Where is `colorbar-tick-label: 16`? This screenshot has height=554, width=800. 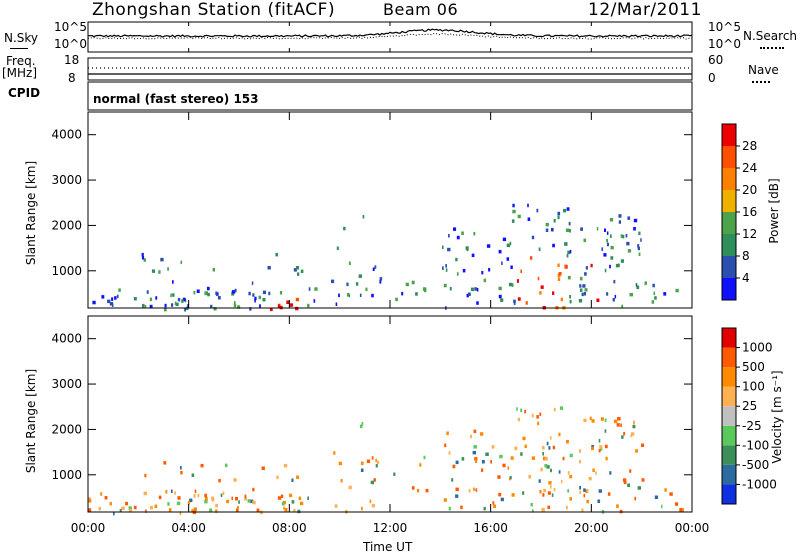
colorbar-tick-label: 16 is located at coordinates (749, 212).